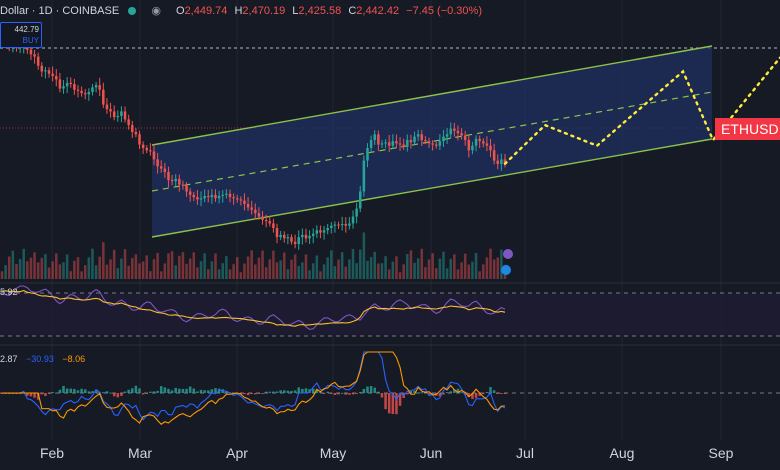 The image size is (780, 470). Describe the element at coordinates (21, 35) in the screenshot. I see `buy-button: 442.79 BUY` at that location.